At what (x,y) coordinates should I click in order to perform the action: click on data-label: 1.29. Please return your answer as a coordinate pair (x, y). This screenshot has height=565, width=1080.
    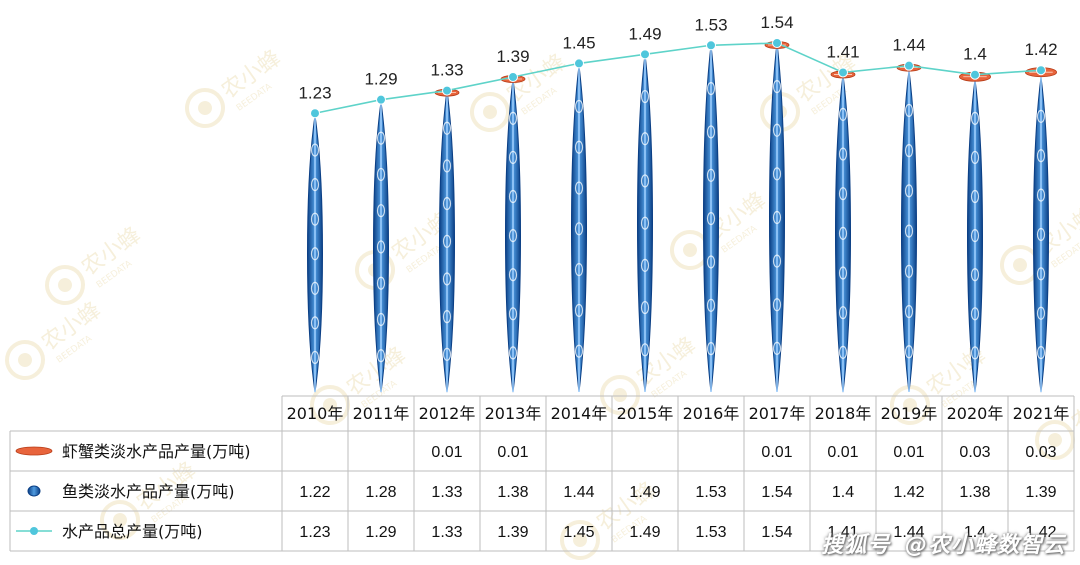
    Looking at the image, I should click on (380, 79).